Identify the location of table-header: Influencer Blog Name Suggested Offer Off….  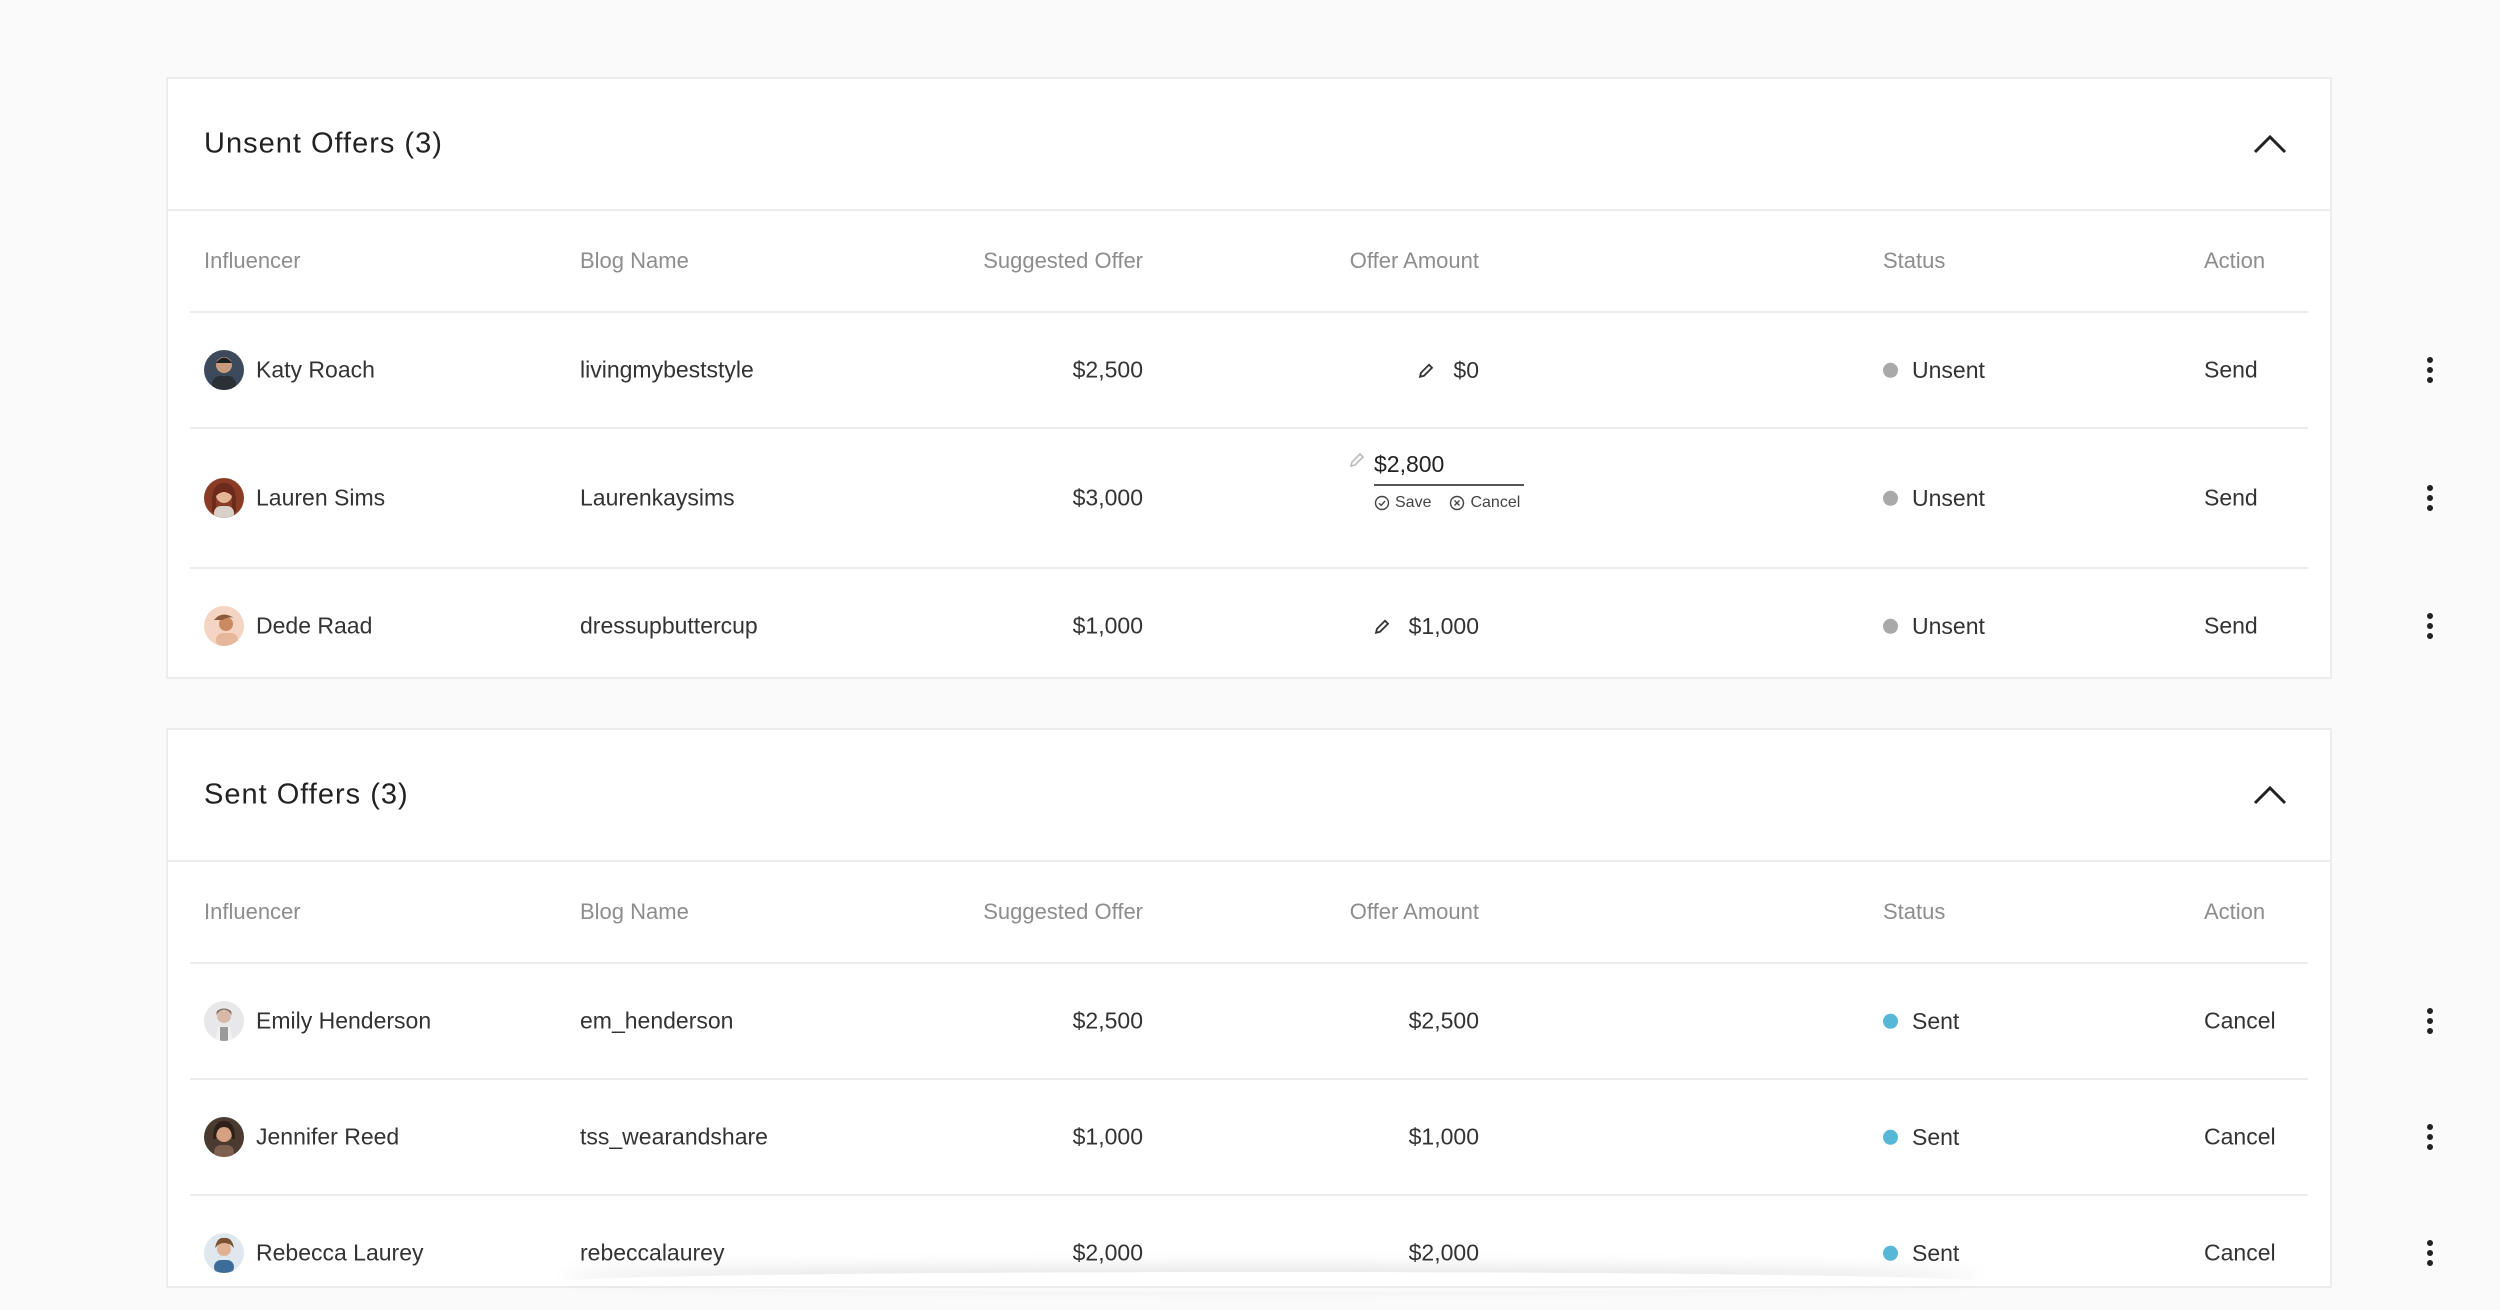
(1249, 913).